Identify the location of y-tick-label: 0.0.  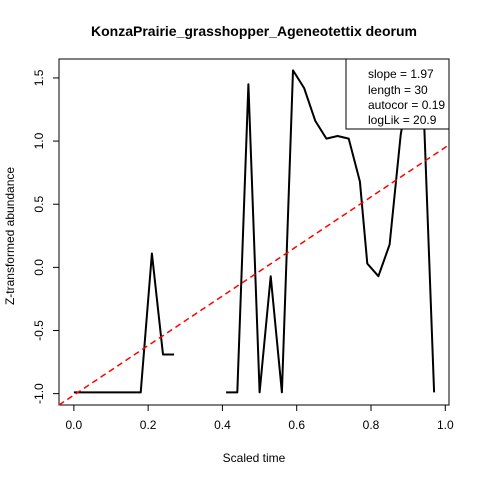
(39, 267).